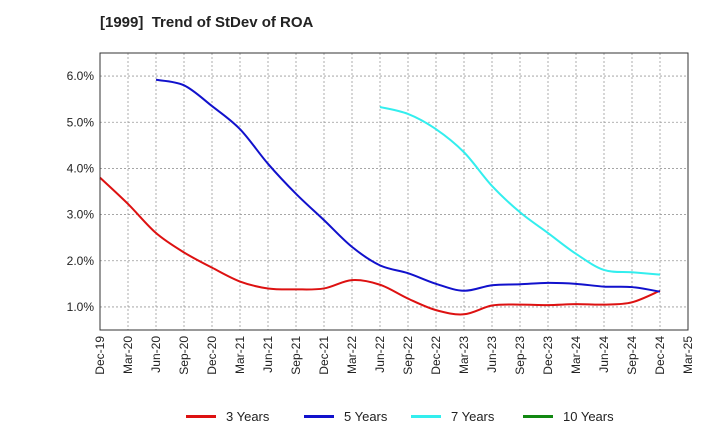 The image size is (720, 440). I want to click on legend-label: 5 Years, so click(366, 416).